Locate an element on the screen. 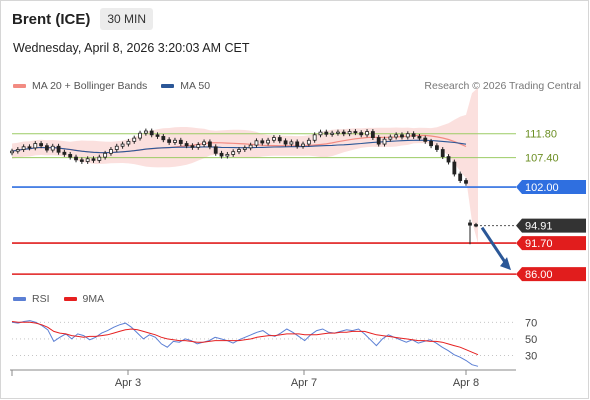 The image size is (590, 400). rsi-line is located at coordinates (245, 343).